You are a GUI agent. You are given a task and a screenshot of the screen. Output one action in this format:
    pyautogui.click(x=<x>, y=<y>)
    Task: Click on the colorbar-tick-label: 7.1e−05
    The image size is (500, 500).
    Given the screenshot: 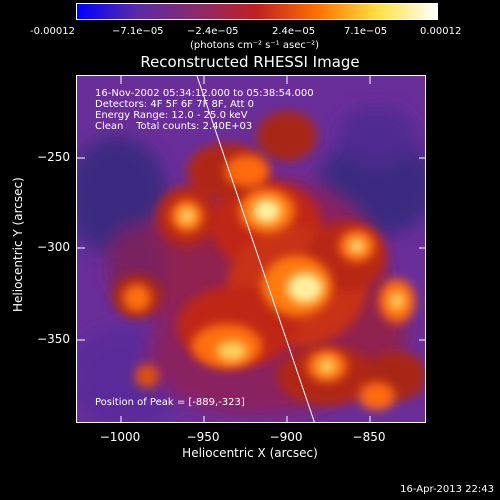 What is the action you would take?
    pyautogui.click(x=366, y=31)
    